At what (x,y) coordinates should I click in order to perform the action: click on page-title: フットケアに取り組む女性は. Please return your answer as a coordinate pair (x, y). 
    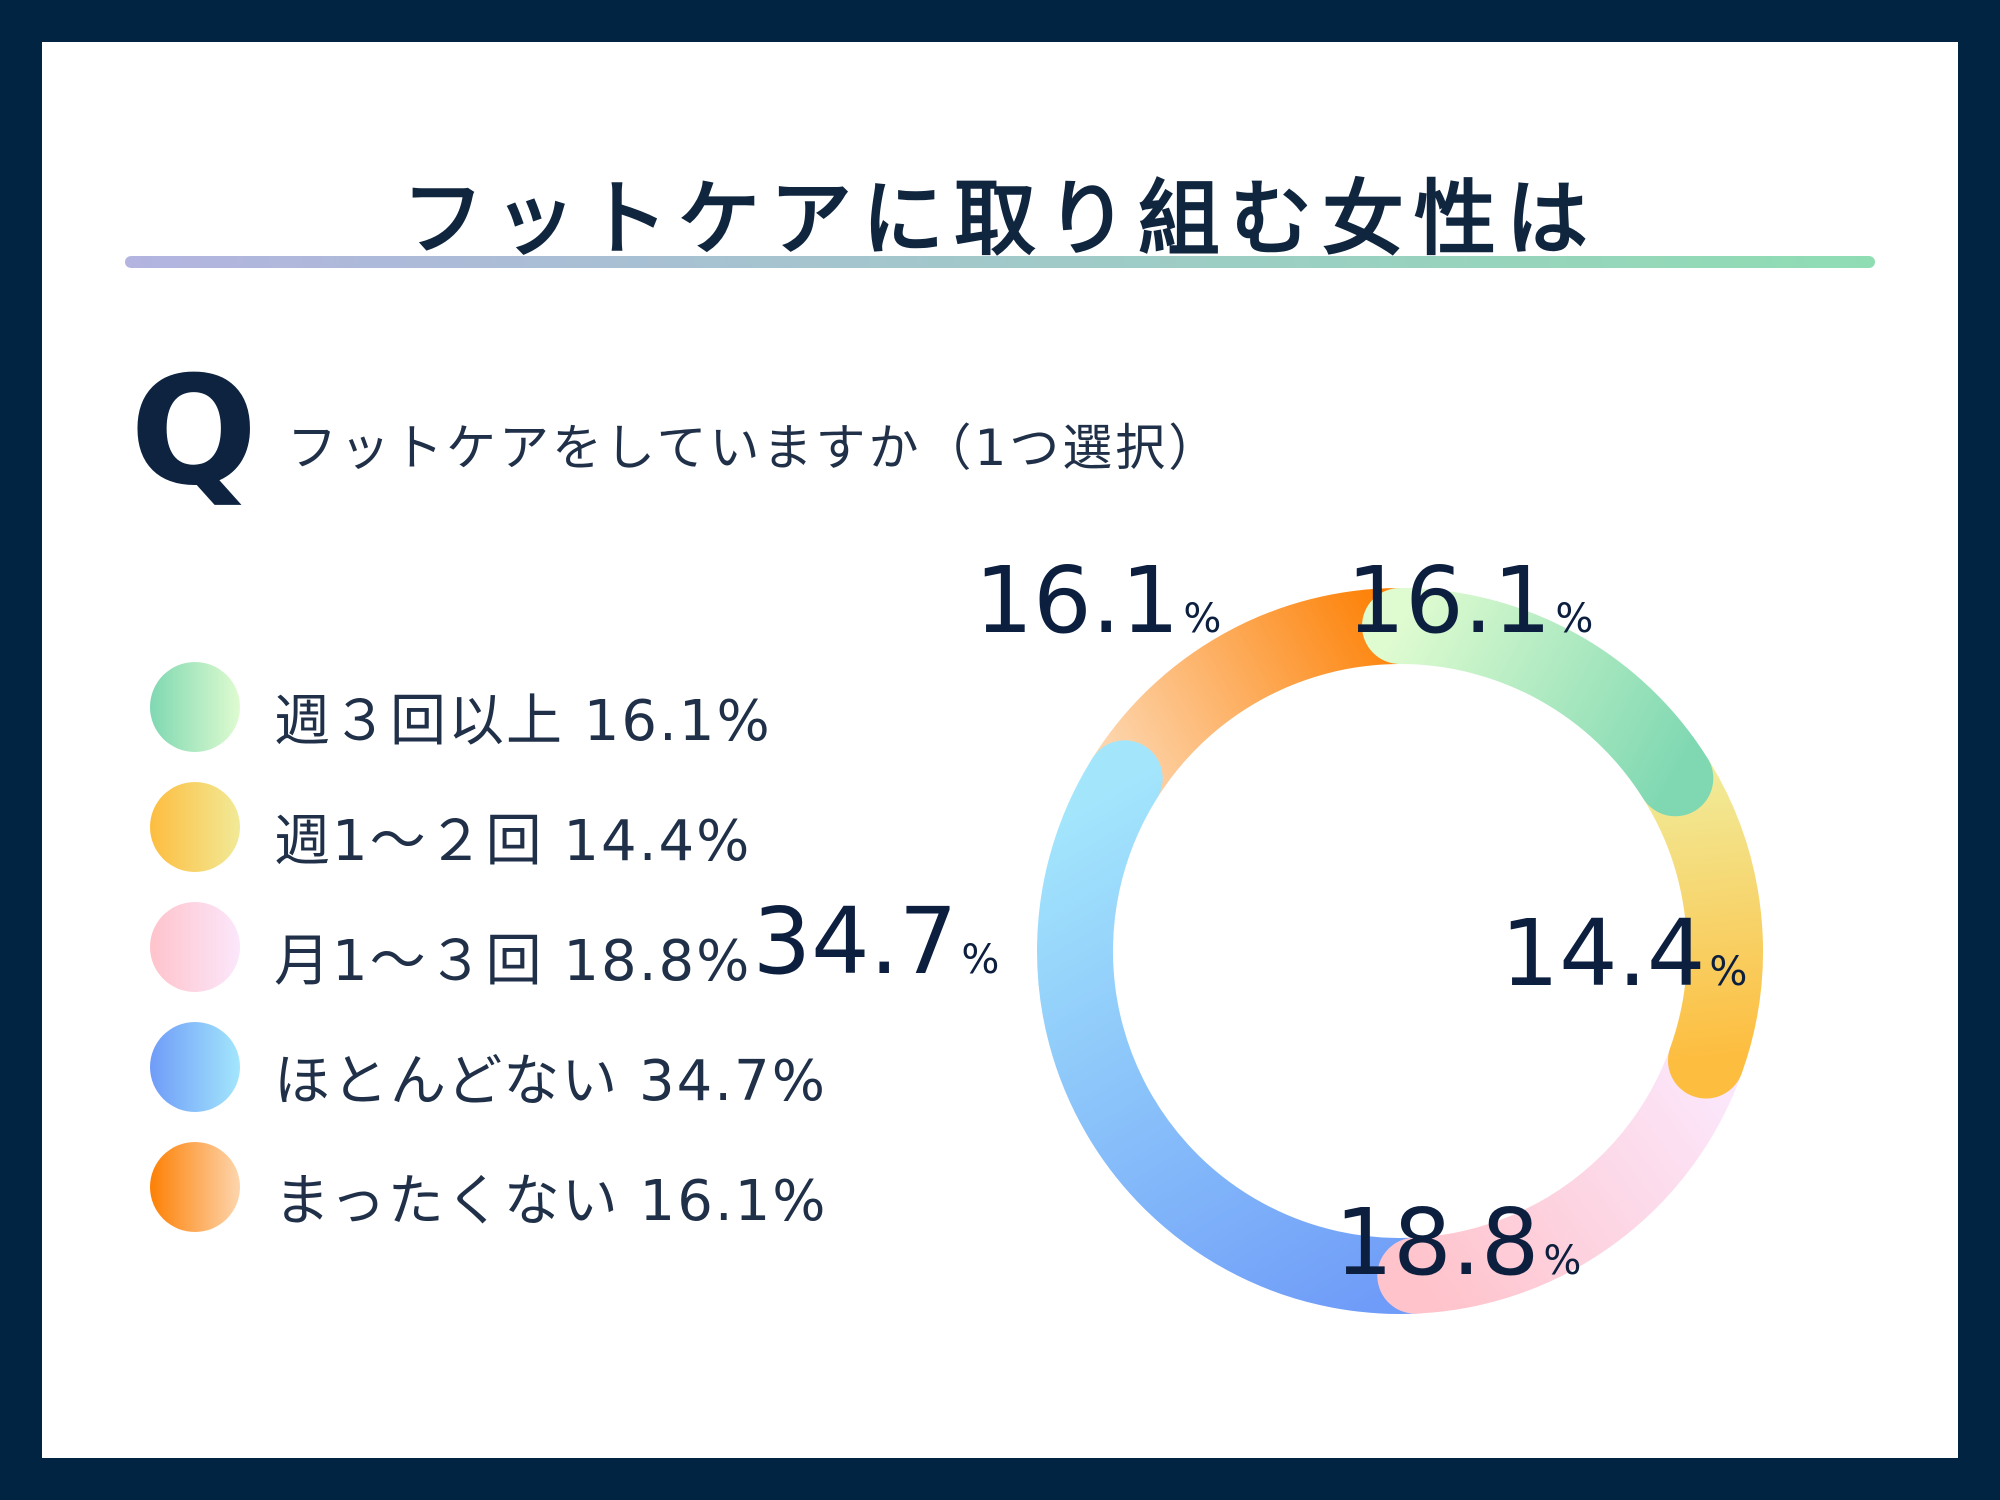
    Looking at the image, I should click on (999, 219).